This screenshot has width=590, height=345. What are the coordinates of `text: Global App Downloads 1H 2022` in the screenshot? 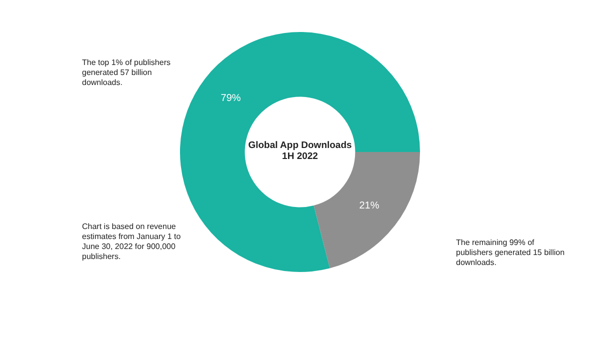 It's located at (300, 151).